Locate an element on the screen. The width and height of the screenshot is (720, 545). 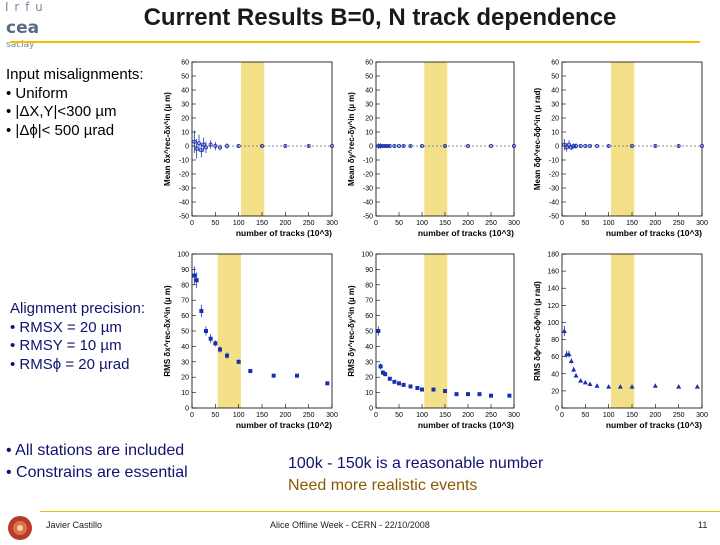
plot-frame is located at coordinates (262, 331).